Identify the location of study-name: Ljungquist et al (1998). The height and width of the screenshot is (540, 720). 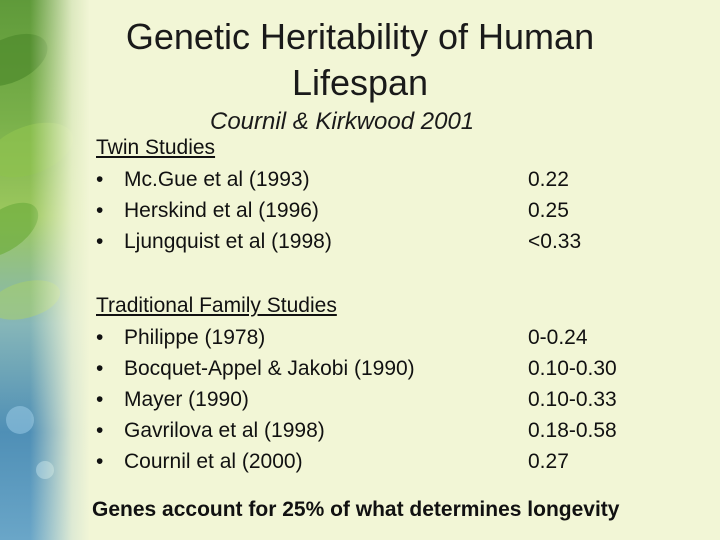
(228, 241).